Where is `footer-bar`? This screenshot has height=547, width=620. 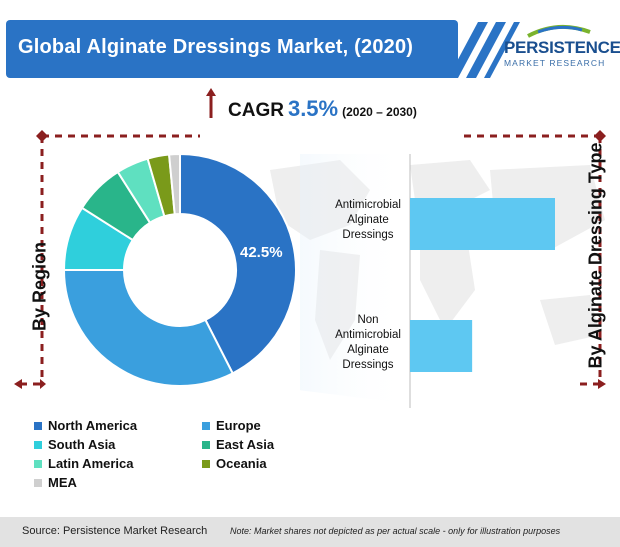
footer-bar is located at coordinates (310, 532).